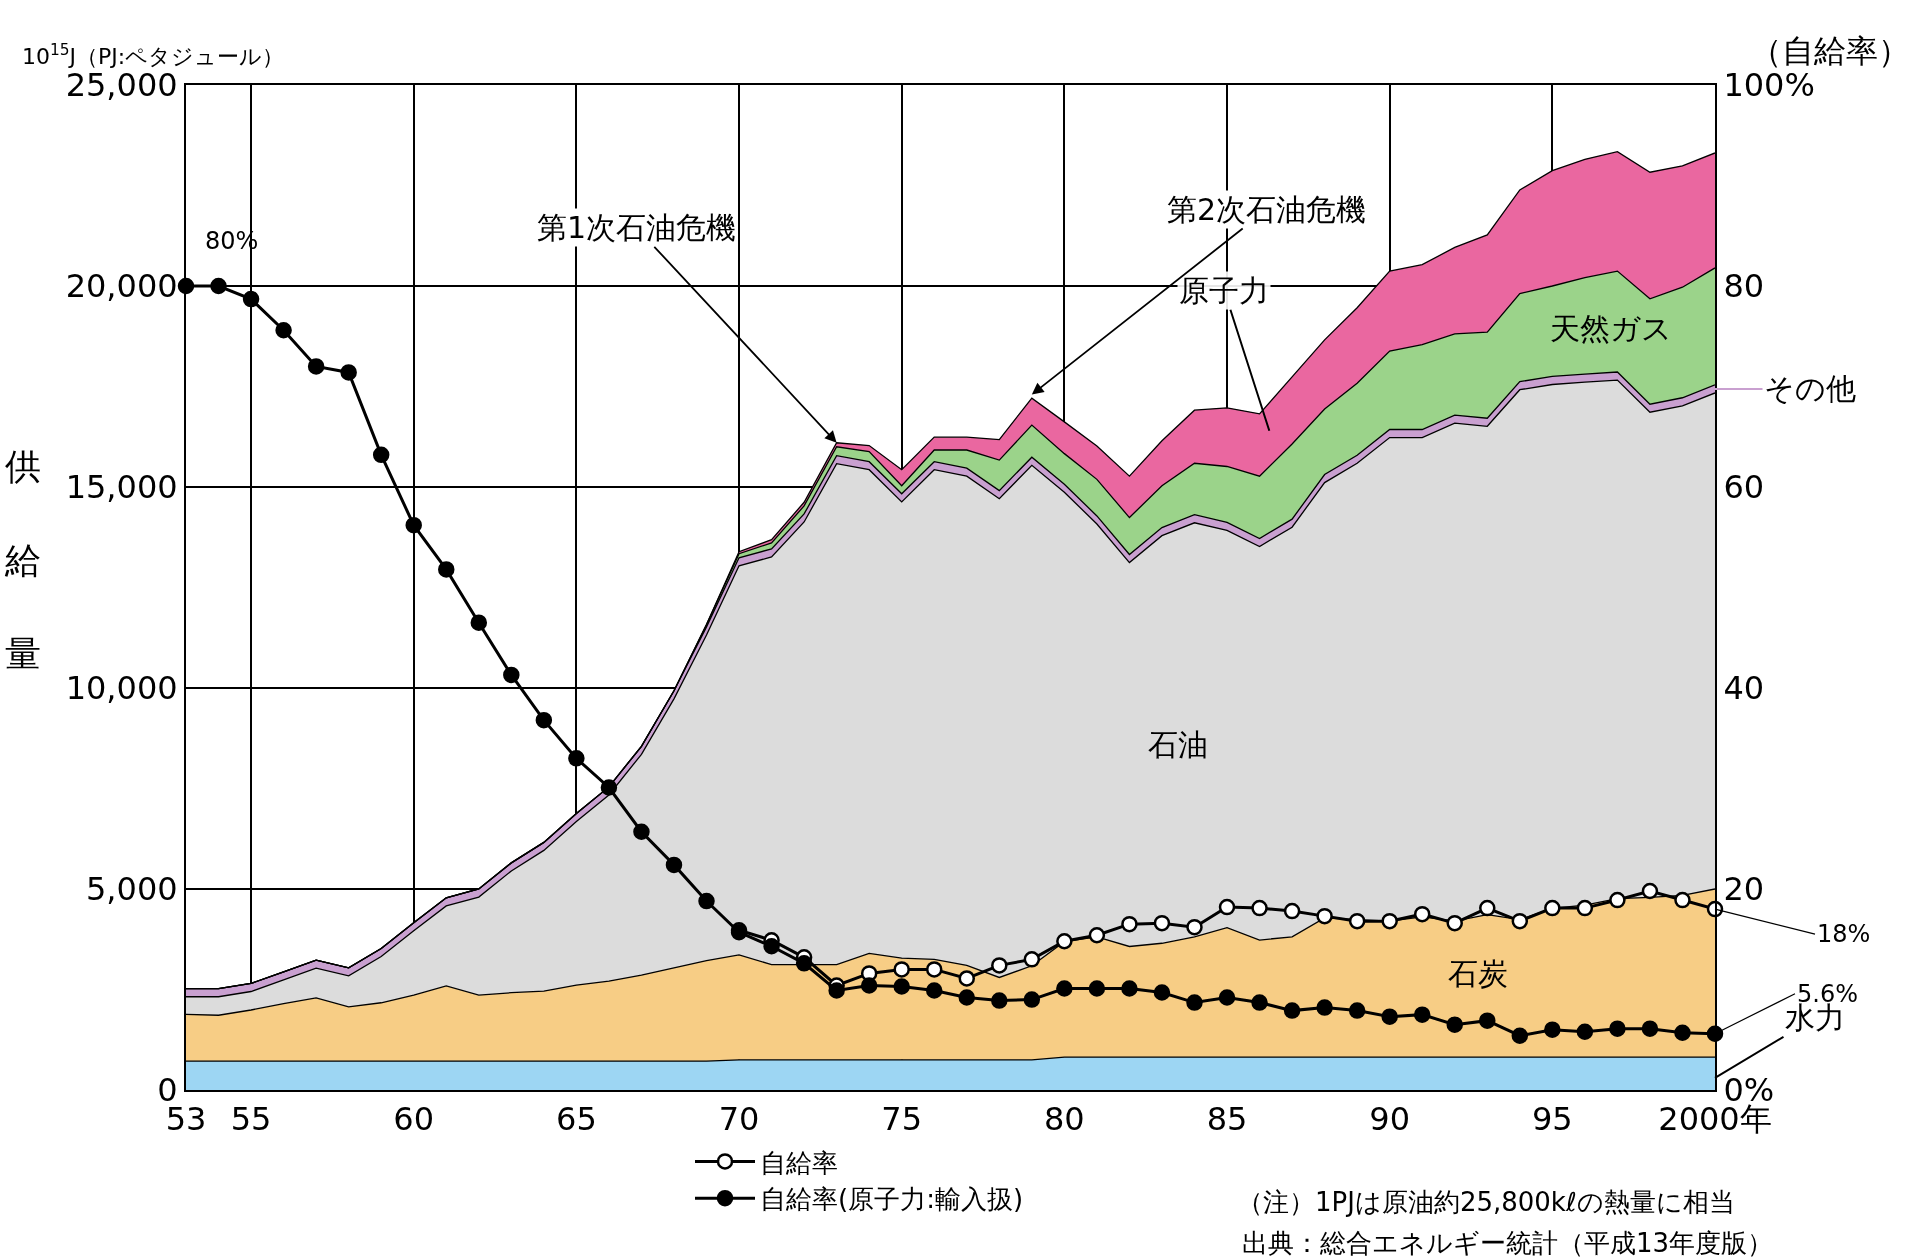 Image resolution: width=1905 pixels, height=1260 pixels. I want to click on text: 原子力, so click(1224, 290).